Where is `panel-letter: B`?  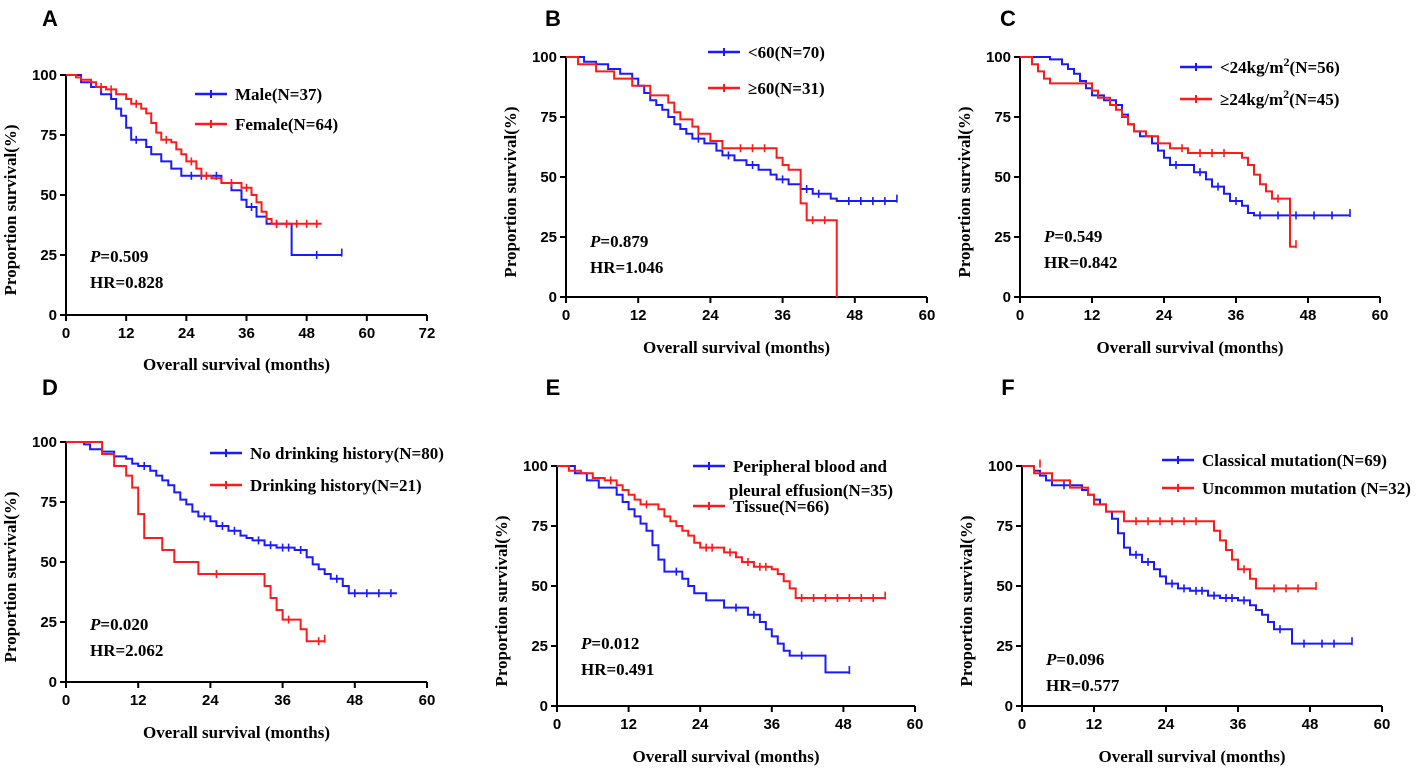 panel-letter: B is located at coordinates (553, 18).